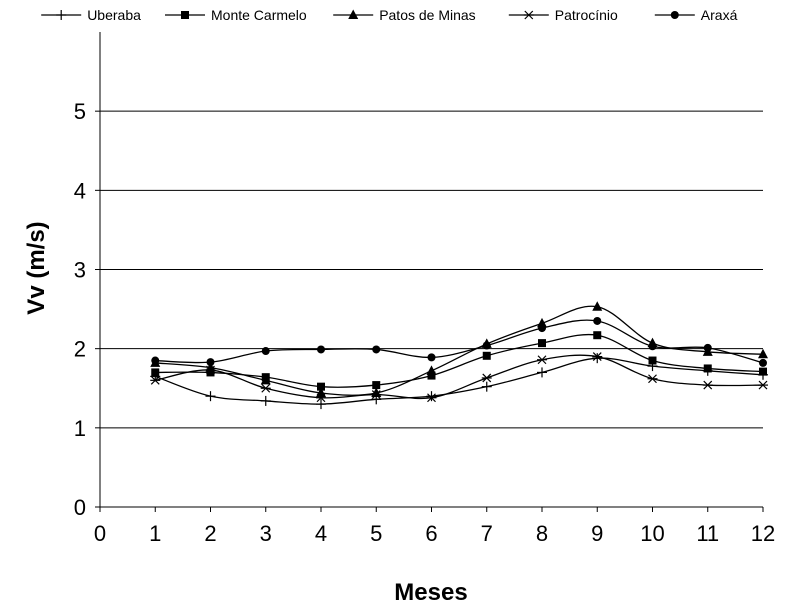 Image resolution: width=791 pixels, height=609 pixels. What do you see at coordinates (80, 111) in the screenshot?
I see `y-tick-label: 5` at bounding box center [80, 111].